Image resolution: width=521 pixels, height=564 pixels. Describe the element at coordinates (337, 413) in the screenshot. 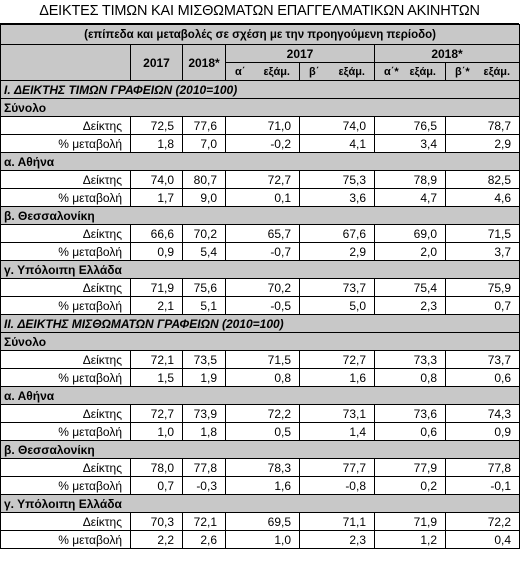

I see `value-cell: 73,1` at that location.